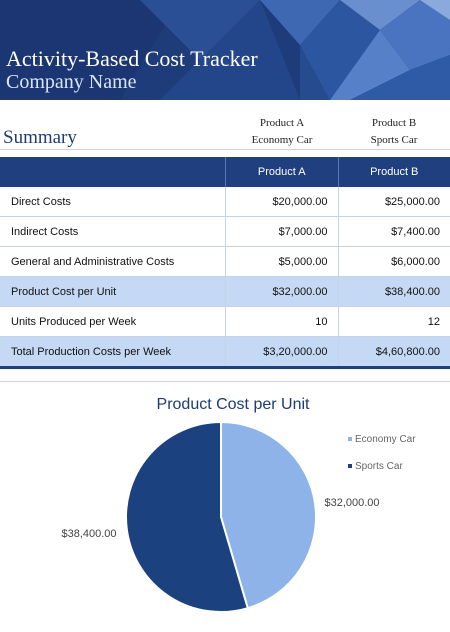 The image size is (450, 632). I want to click on app-title: Activity-Based Cost Tracker, so click(132, 58).